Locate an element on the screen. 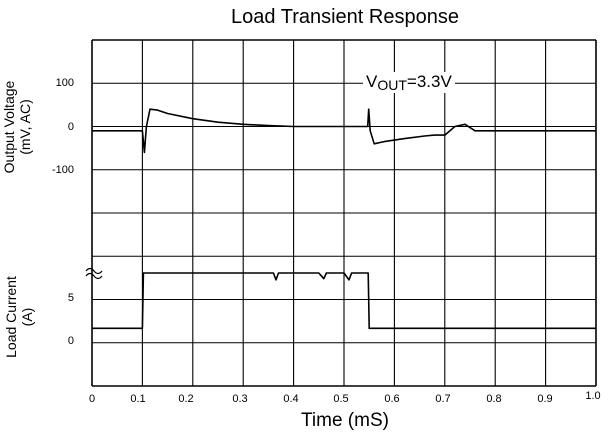 The height and width of the screenshot is (435, 608). vout-annotation-sub: OUT is located at coordinates (392, 85).